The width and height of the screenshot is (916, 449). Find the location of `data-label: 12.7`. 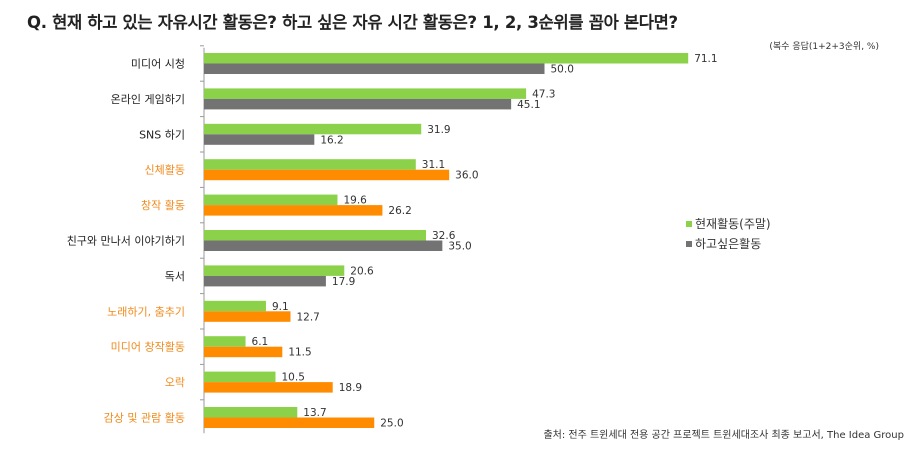

data-label: 12.7 is located at coordinates (307, 317).